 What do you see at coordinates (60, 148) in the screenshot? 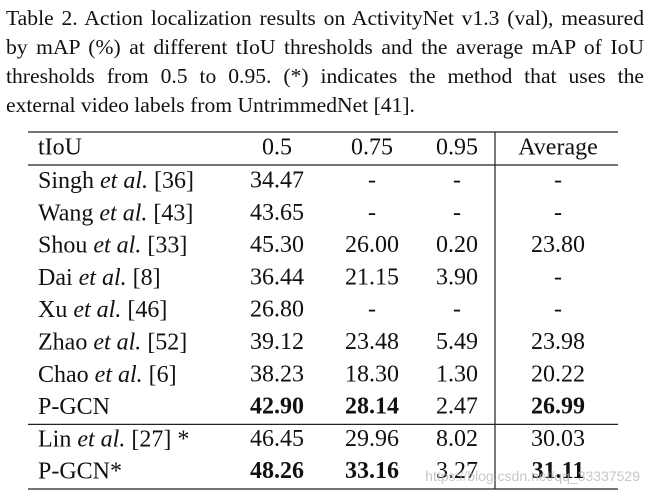
I see `header-cell: tIoU` at bounding box center [60, 148].